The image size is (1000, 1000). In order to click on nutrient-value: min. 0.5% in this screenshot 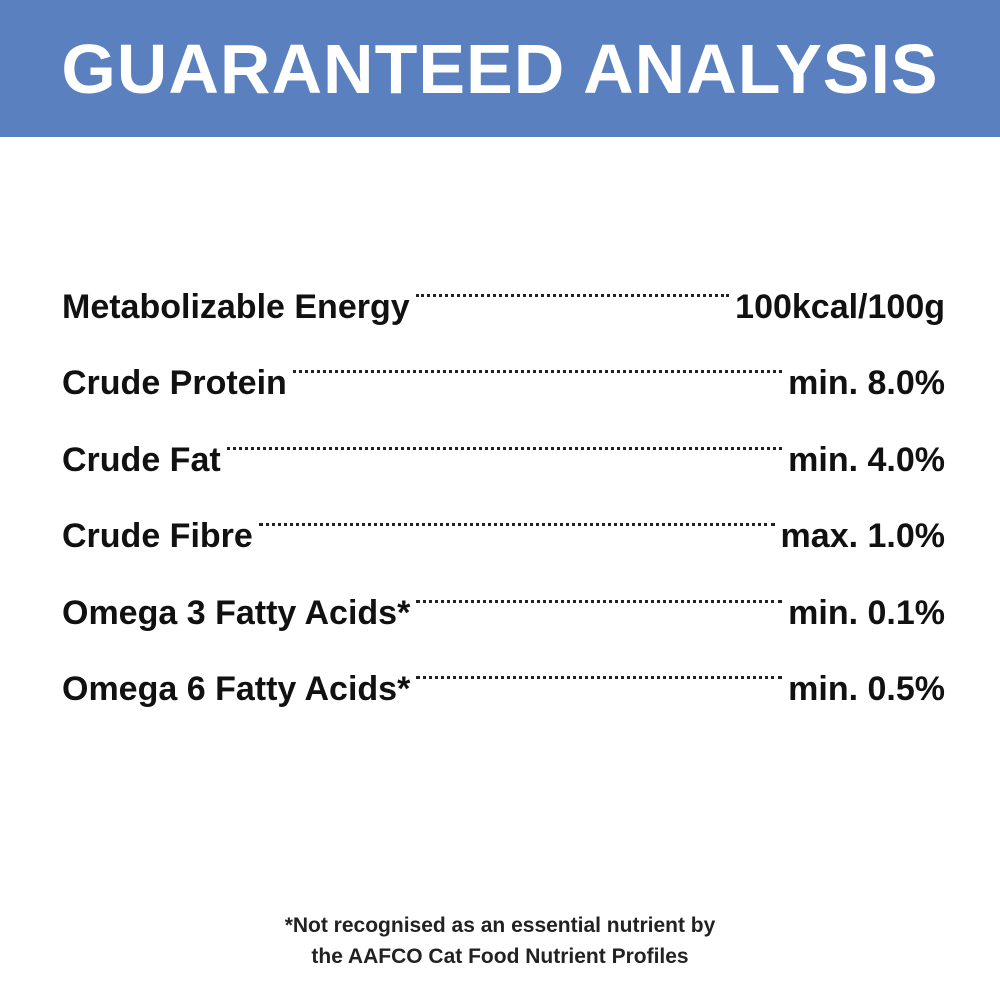, I will do `click(866, 689)`.